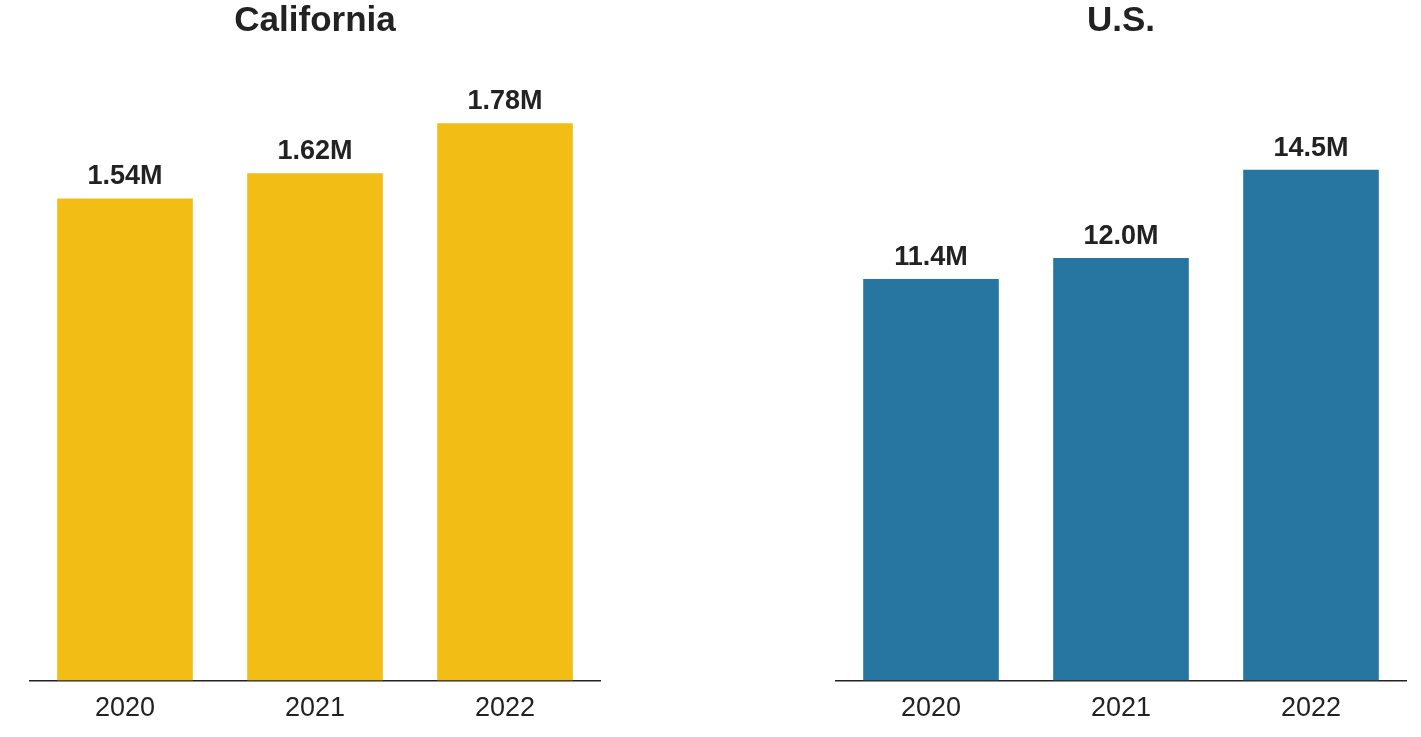 Image resolution: width=1421 pixels, height=737 pixels. What do you see at coordinates (505, 100) in the screenshot?
I see `data-label: 1.78M` at bounding box center [505, 100].